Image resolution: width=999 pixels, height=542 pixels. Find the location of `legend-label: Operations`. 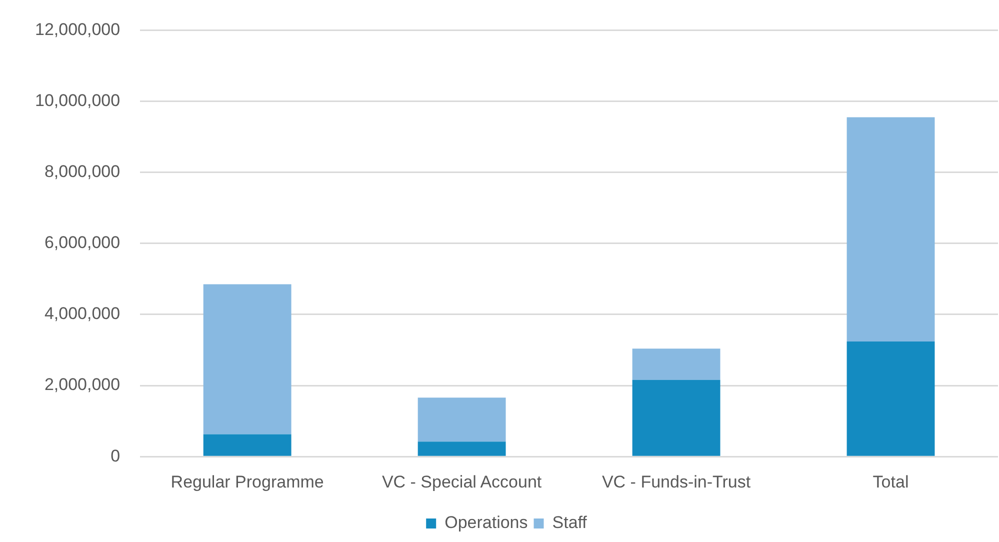

legend-label: Operations is located at coordinates (486, 522).